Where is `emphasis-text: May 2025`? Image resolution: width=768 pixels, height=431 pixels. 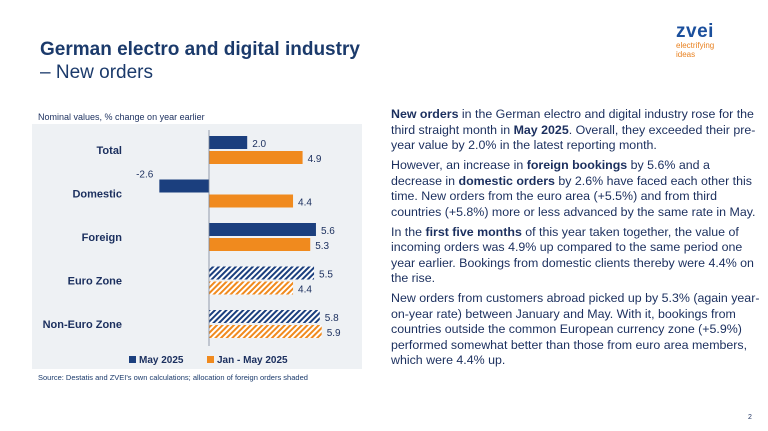
emphasis-text: May 2025 is located at coordinates (541, 129).